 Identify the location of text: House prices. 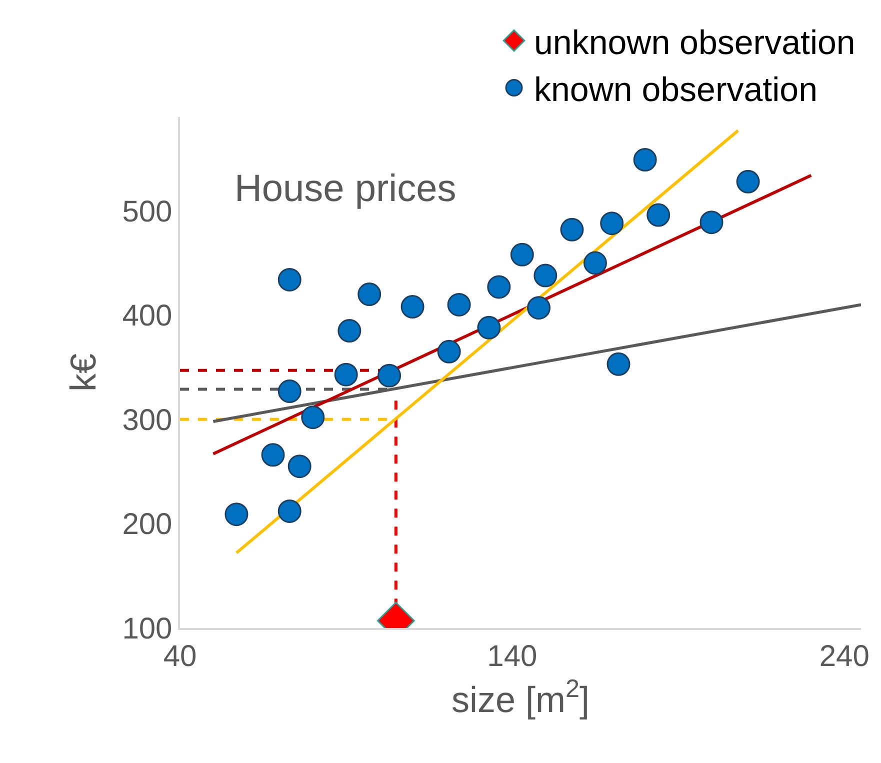
(345, 189).